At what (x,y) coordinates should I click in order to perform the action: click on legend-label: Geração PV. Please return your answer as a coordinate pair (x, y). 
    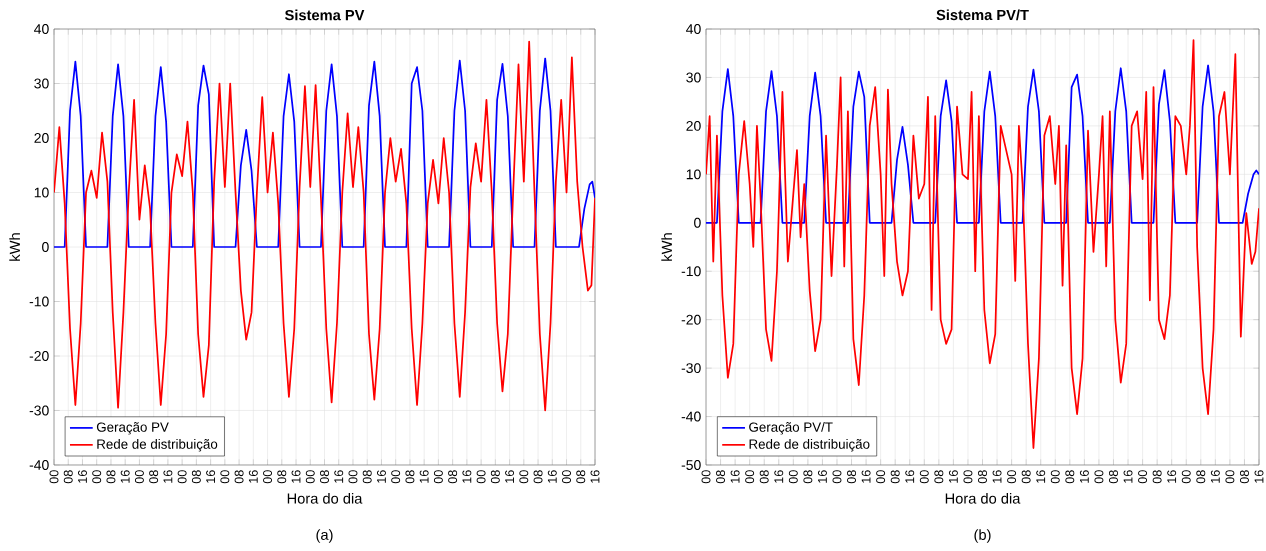
    Looking at the image, I should click on (132, 428).